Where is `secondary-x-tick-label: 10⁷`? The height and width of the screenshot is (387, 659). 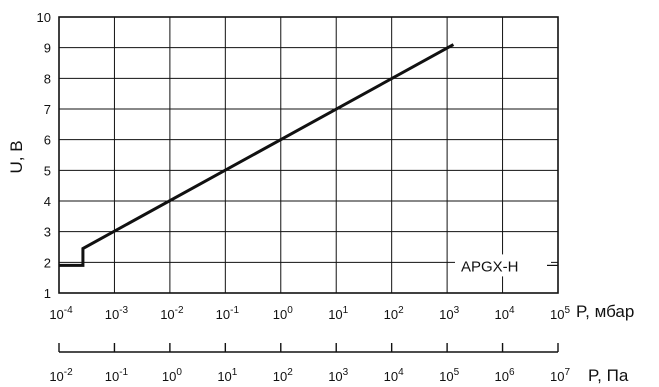 secondary-x-tick-label: 10⁷ is located at coordinates (560, 375).